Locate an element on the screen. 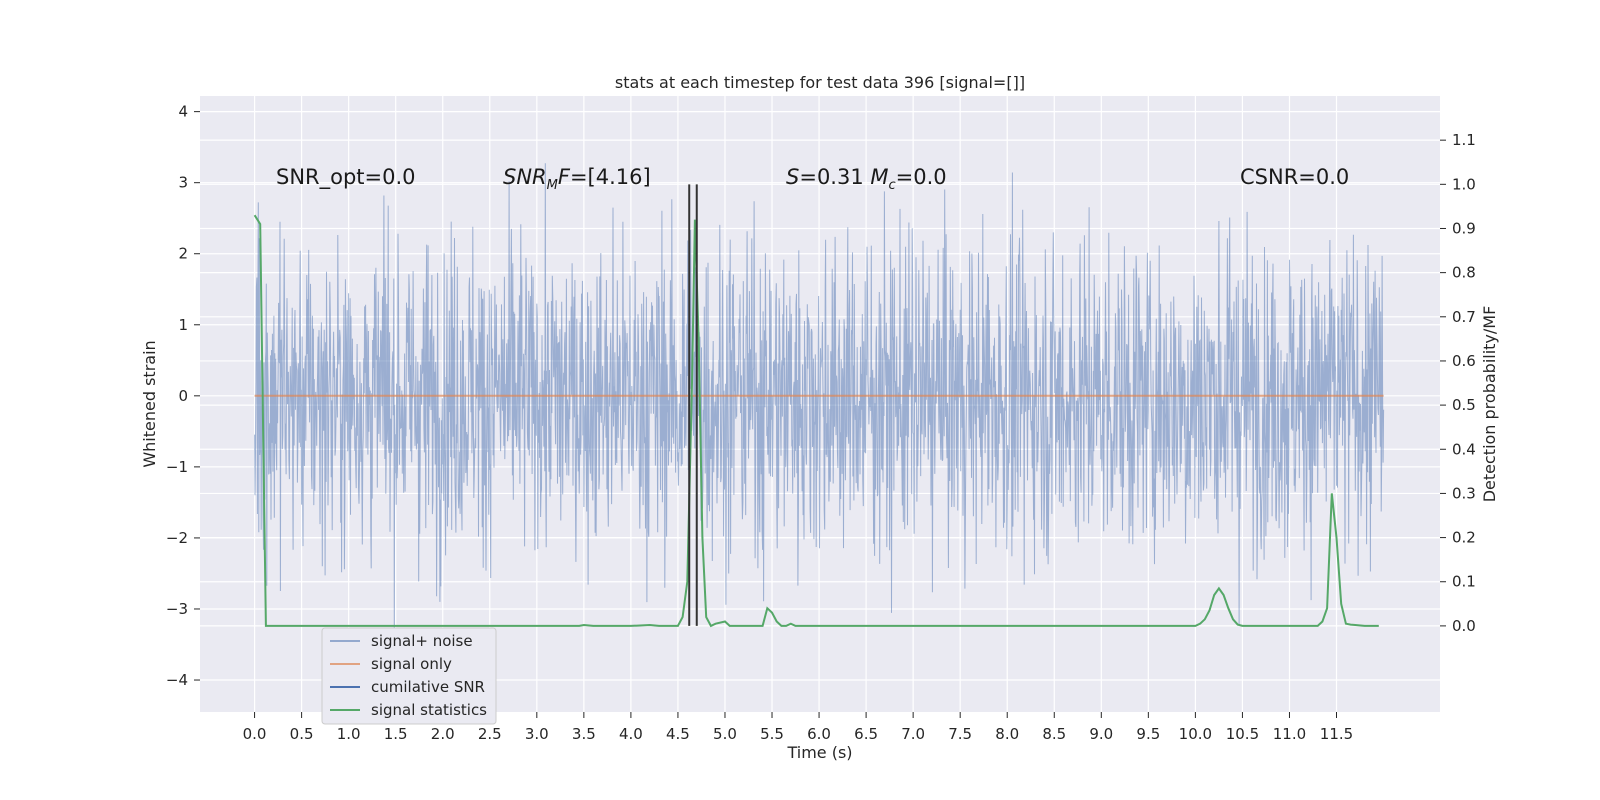  x-tick-label: 0.5 is located at coordinates (302, 734).